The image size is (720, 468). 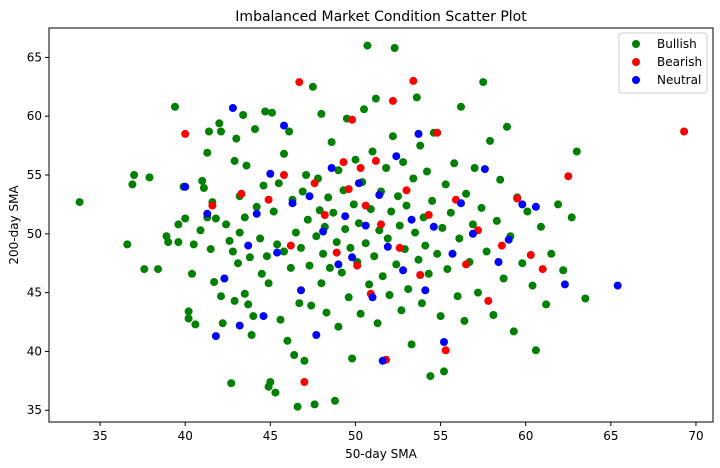 What do you see at coordinates (270, 436) in the screenshot?
I see `x-tick-label: 45` at bounding box center [270, 436].